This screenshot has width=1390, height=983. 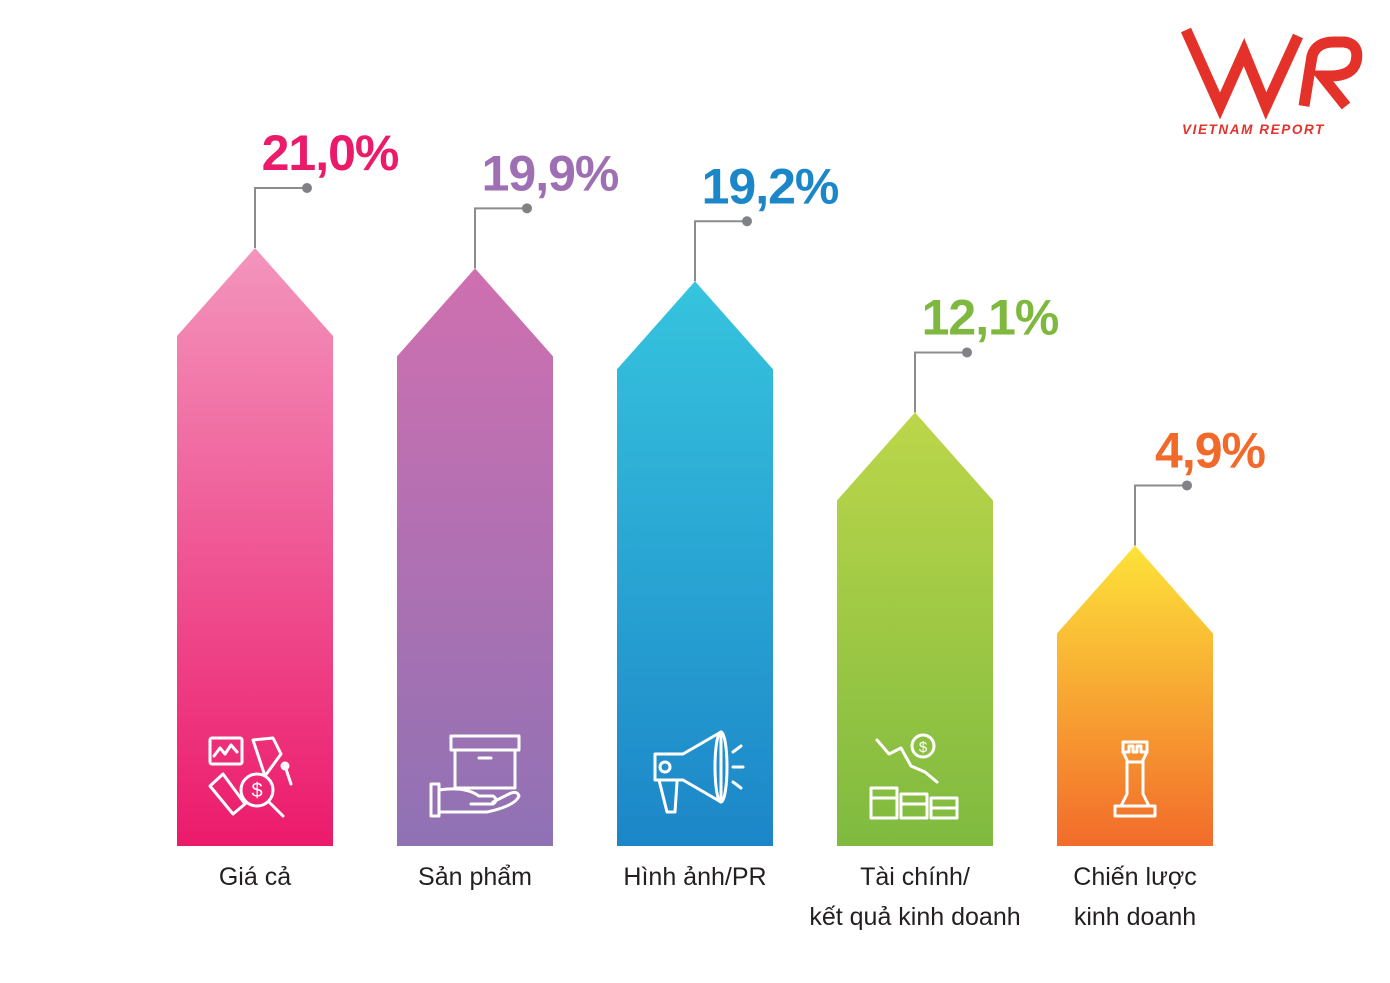 What do you see at coordinates (915, 877) in the screenshot?
I see `category-label: Tài chính/` at bounding box center [915, 877].